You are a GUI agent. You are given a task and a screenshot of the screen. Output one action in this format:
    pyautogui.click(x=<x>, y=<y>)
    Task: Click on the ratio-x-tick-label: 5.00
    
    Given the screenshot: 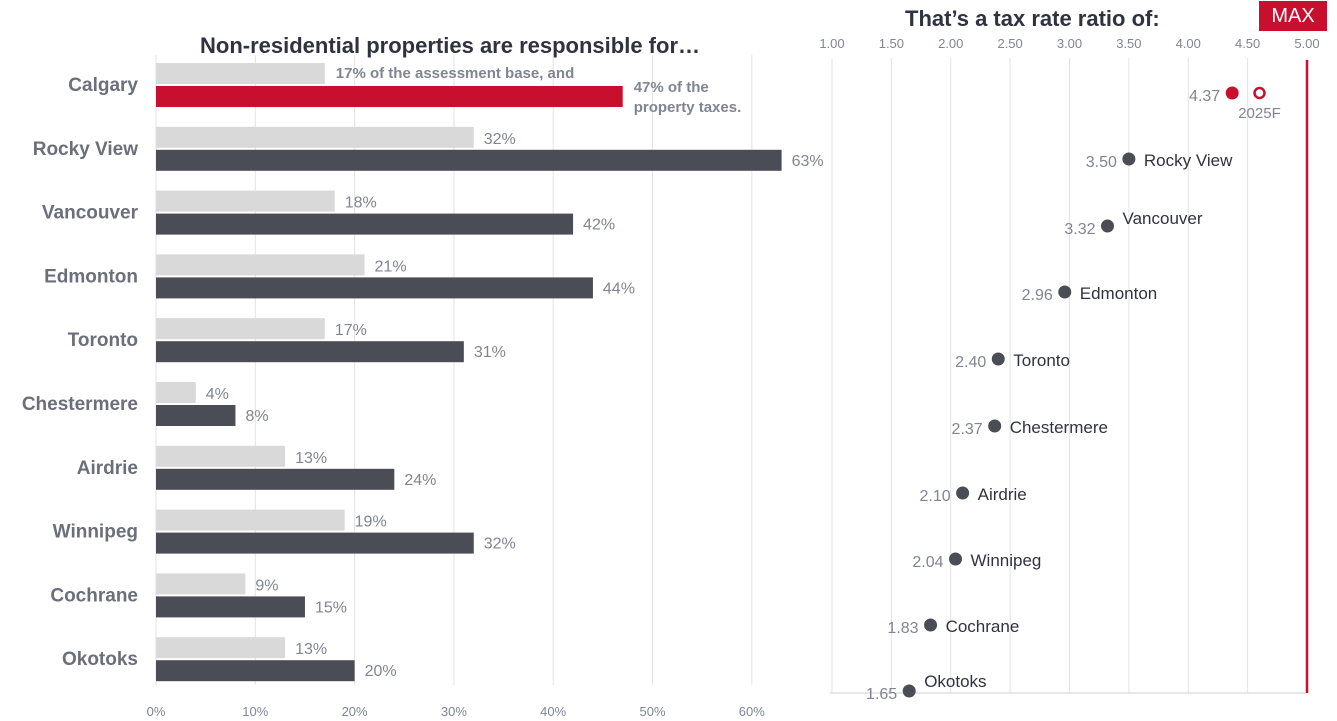 What is the action you would take?
    pyautogui.click(x=1306, y=43)
    